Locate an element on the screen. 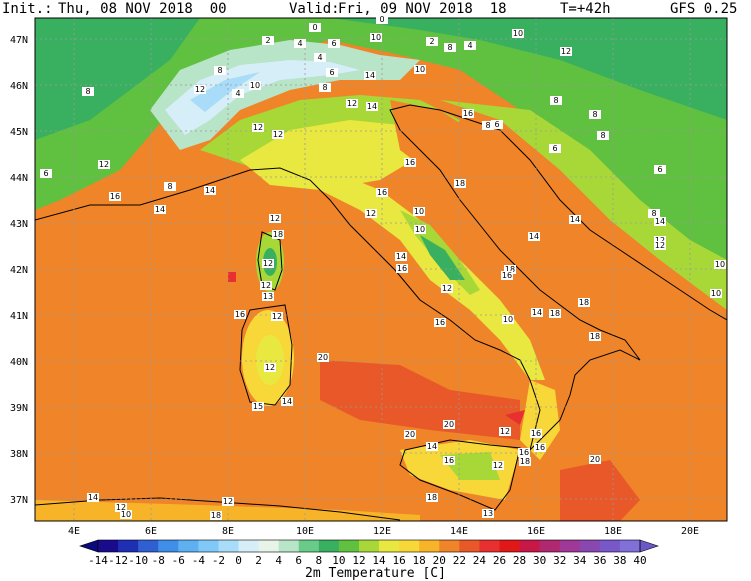  colorbar-tick-label: 38 is located at coordinates (620, 560).